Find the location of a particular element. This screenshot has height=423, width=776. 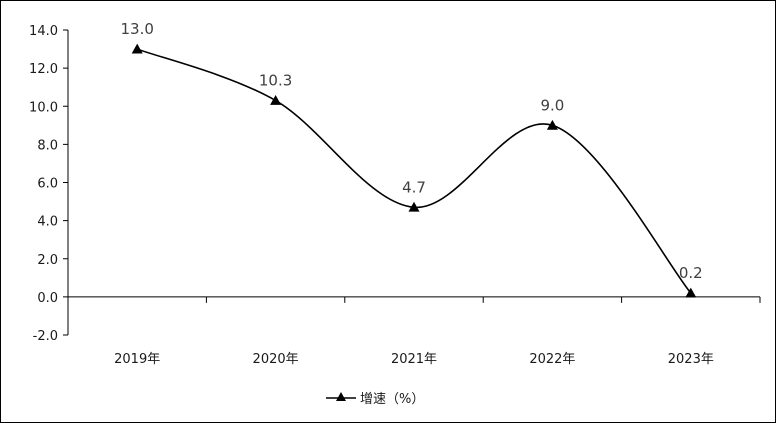

y-tick-label: 10.0 is located at coordinates (43, 107).